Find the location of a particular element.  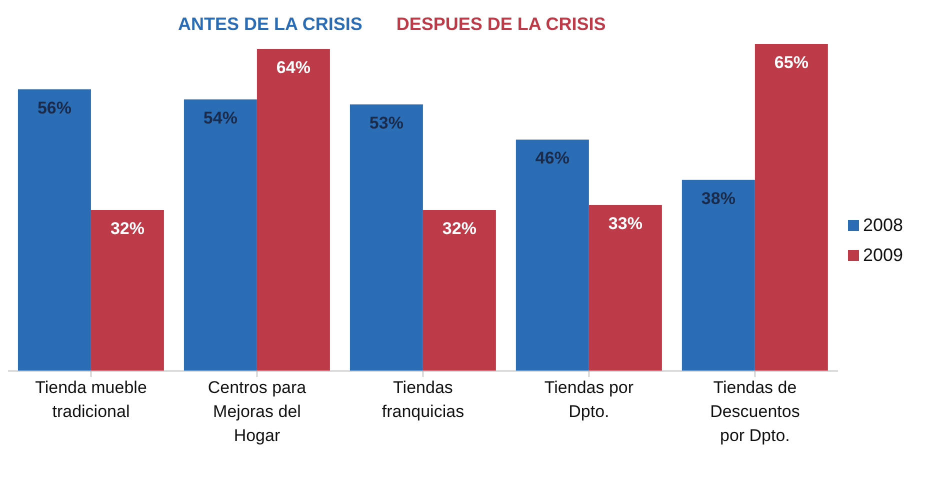

x-tick-label: Tienda mueble tradicional is located at coordinates (91, 399).